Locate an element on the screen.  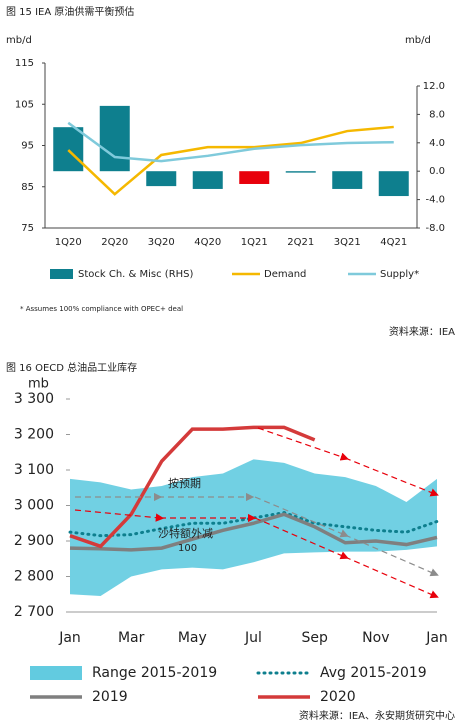
source: 资料来源：IEA is located at coordinates (422, 331).